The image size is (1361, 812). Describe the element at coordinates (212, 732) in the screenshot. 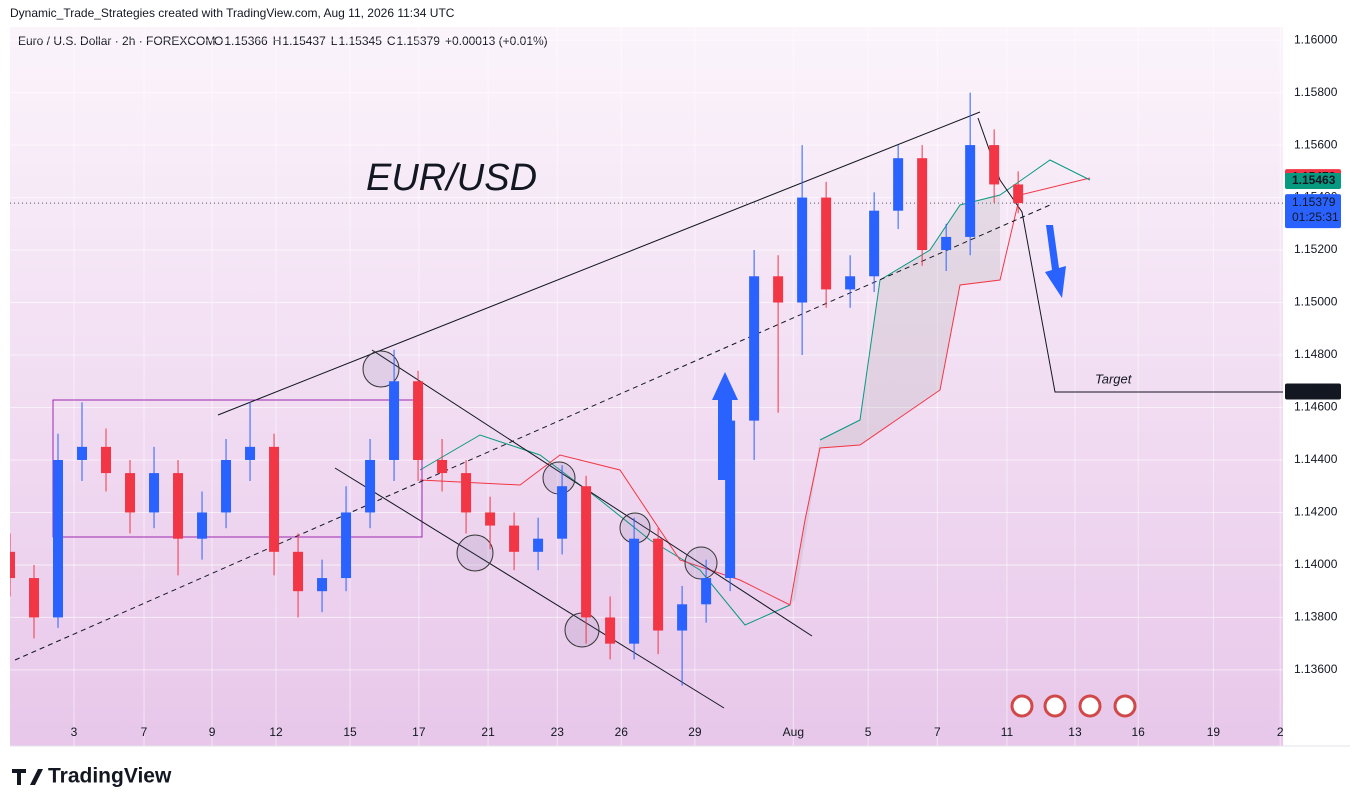

I see `x-tick-label: 9` at that location.